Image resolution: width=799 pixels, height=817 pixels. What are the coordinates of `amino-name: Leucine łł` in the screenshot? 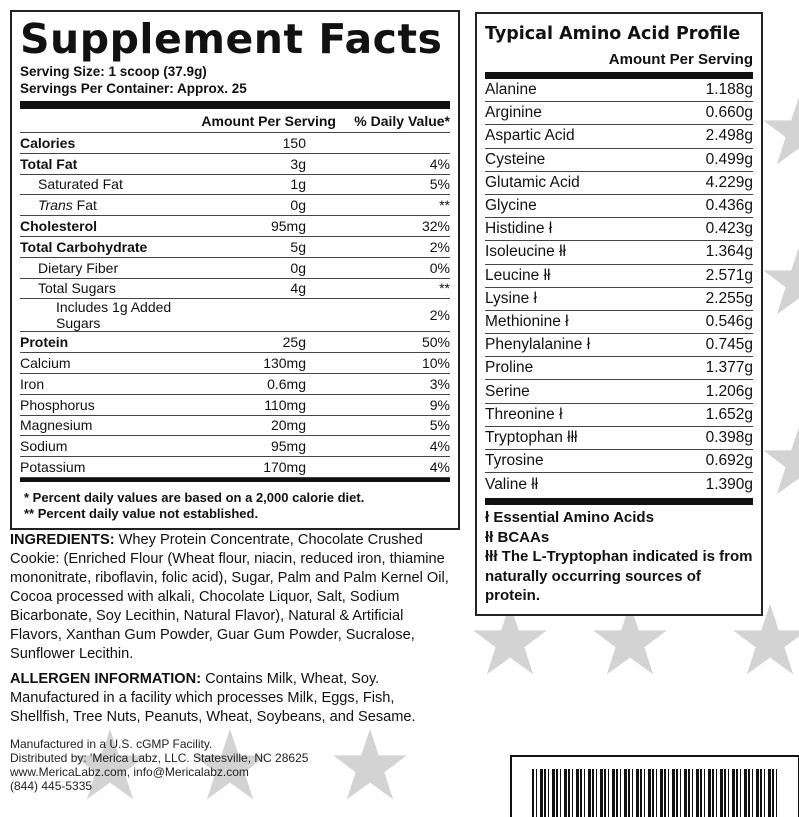 It's located at (518, 275).